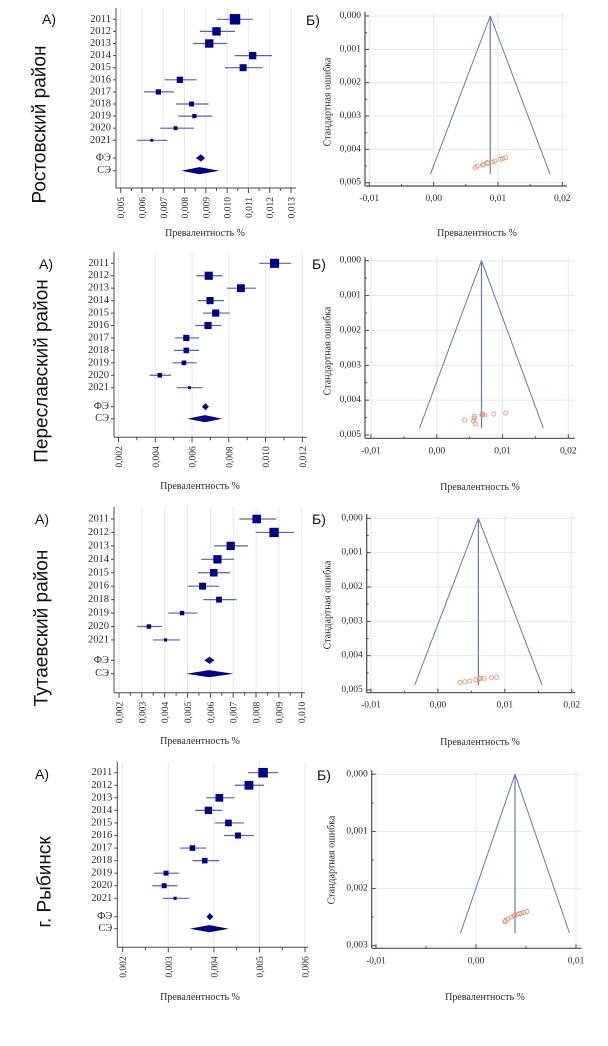  Describe the element at coordinates (124, 967) in the screenshot. I see `x-tick-label: 0,002` at that location.